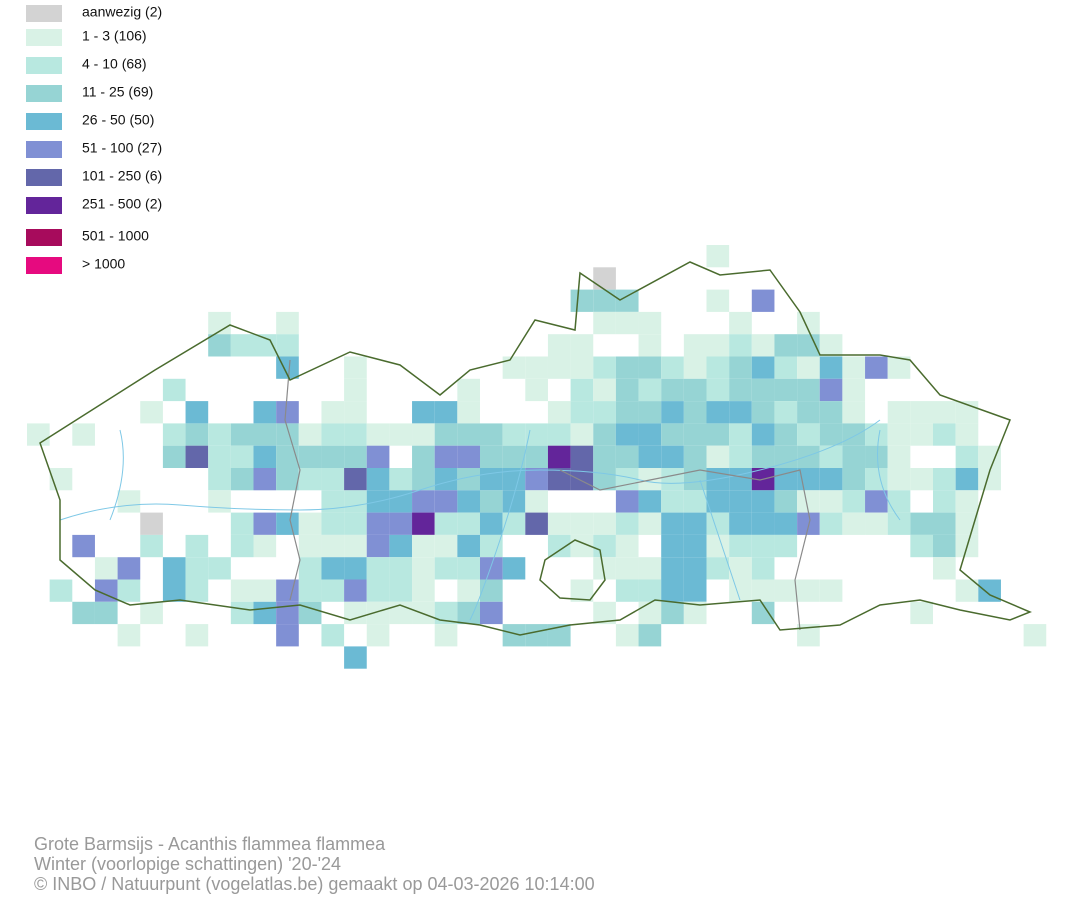 Image resolution: width=1074 pixels, height=900 pixels. I want to click on river, so click(470, 470).